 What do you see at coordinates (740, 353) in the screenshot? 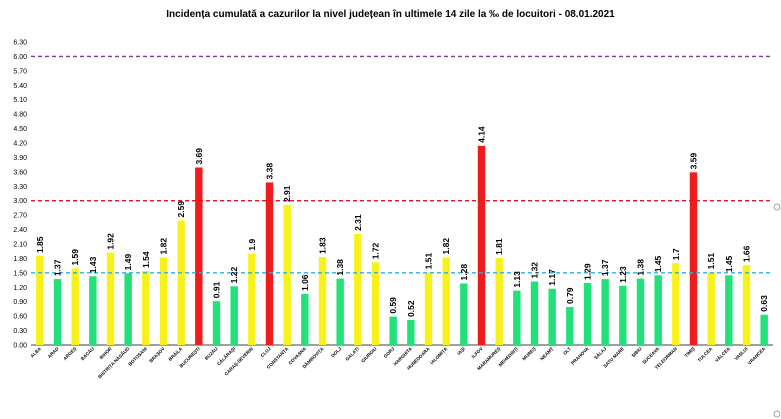
I see `category-label: VASLUI` at bounding box center [740, 353].